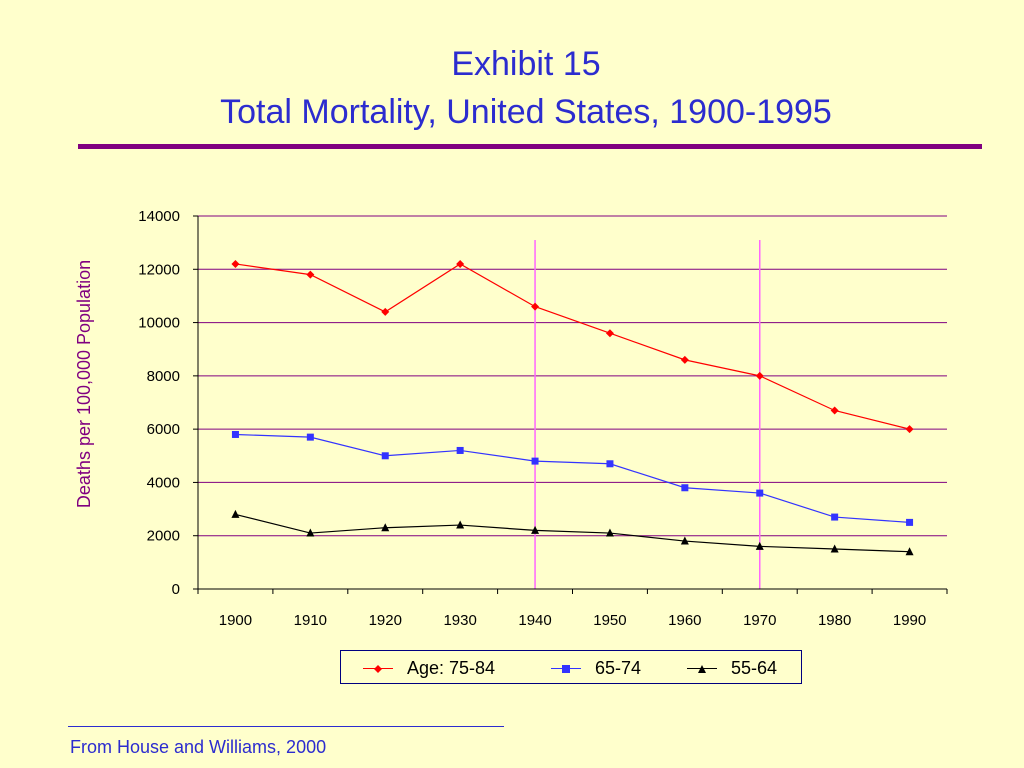 This screenshot has height=768, width=1024. I want to click on x-tick-label: 1940, so click(534, 620).